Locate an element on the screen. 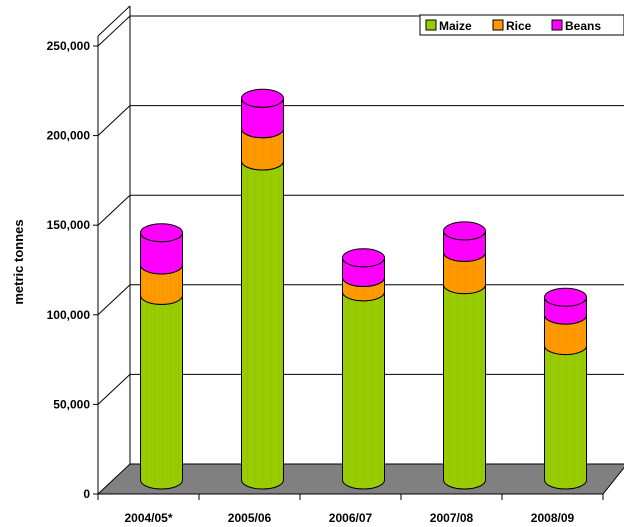  legend-swatch-rice is located at coordinates (498, 25).